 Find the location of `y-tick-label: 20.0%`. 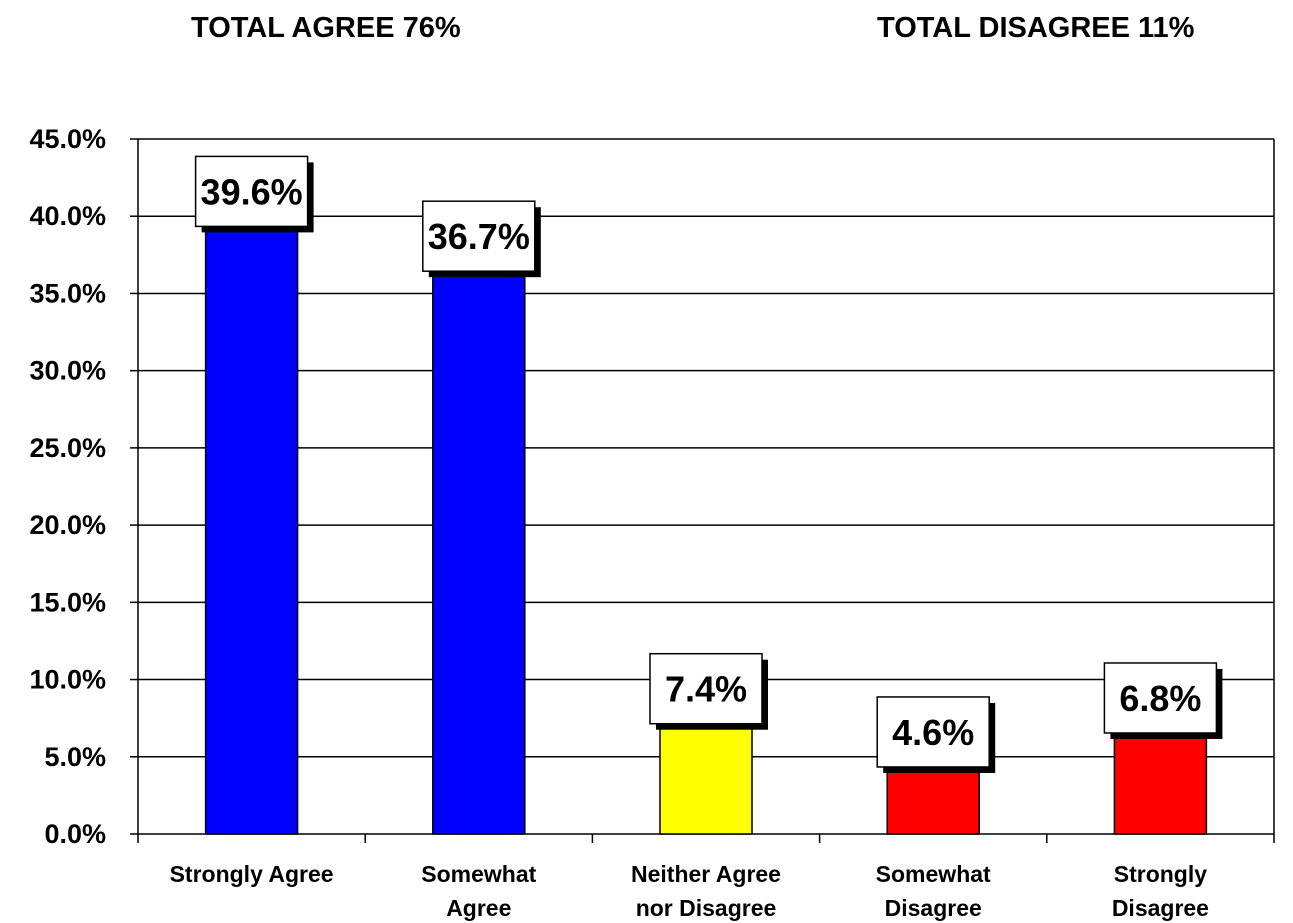

y-tick-label: 20.0% is located at coordinates (67, 525).